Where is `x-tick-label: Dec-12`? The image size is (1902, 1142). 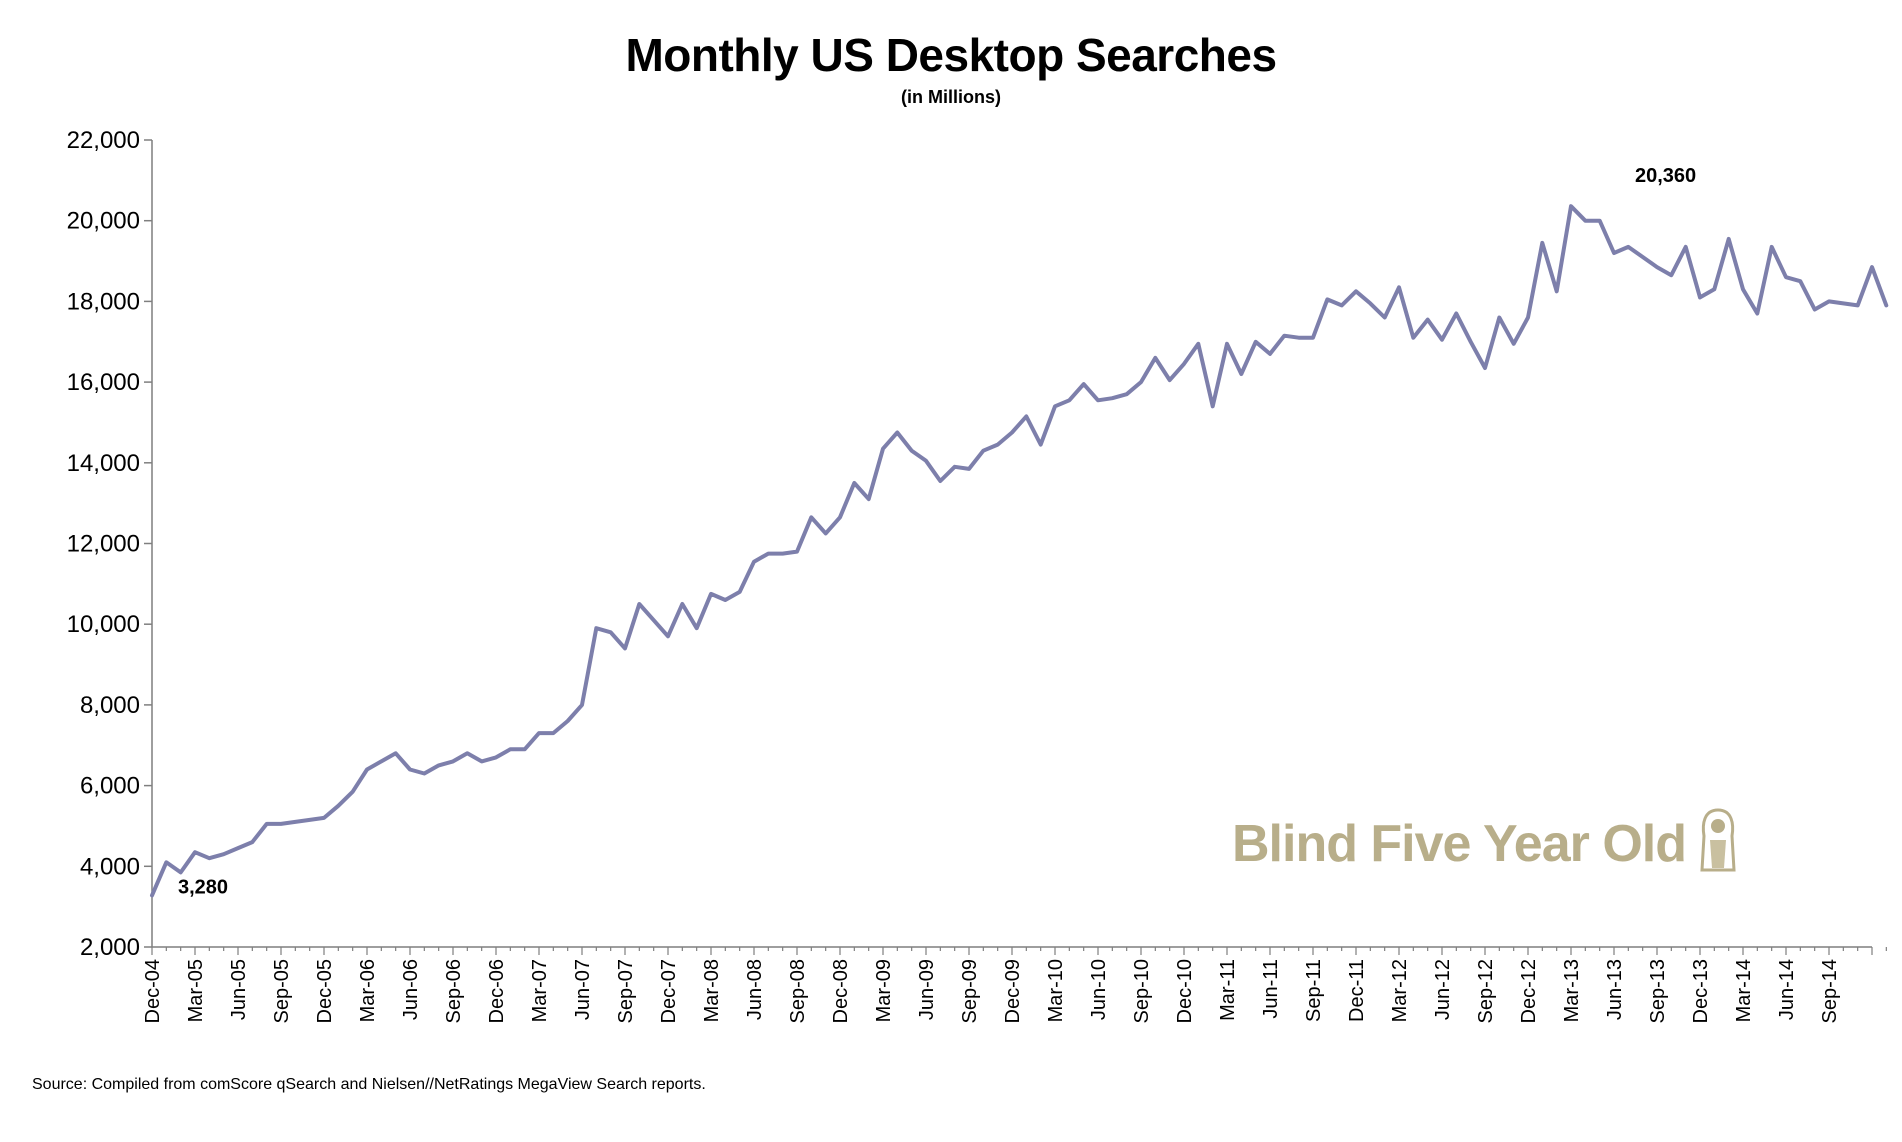
x-tick-label: Dec-12 is located at coordinates (1529, 991).